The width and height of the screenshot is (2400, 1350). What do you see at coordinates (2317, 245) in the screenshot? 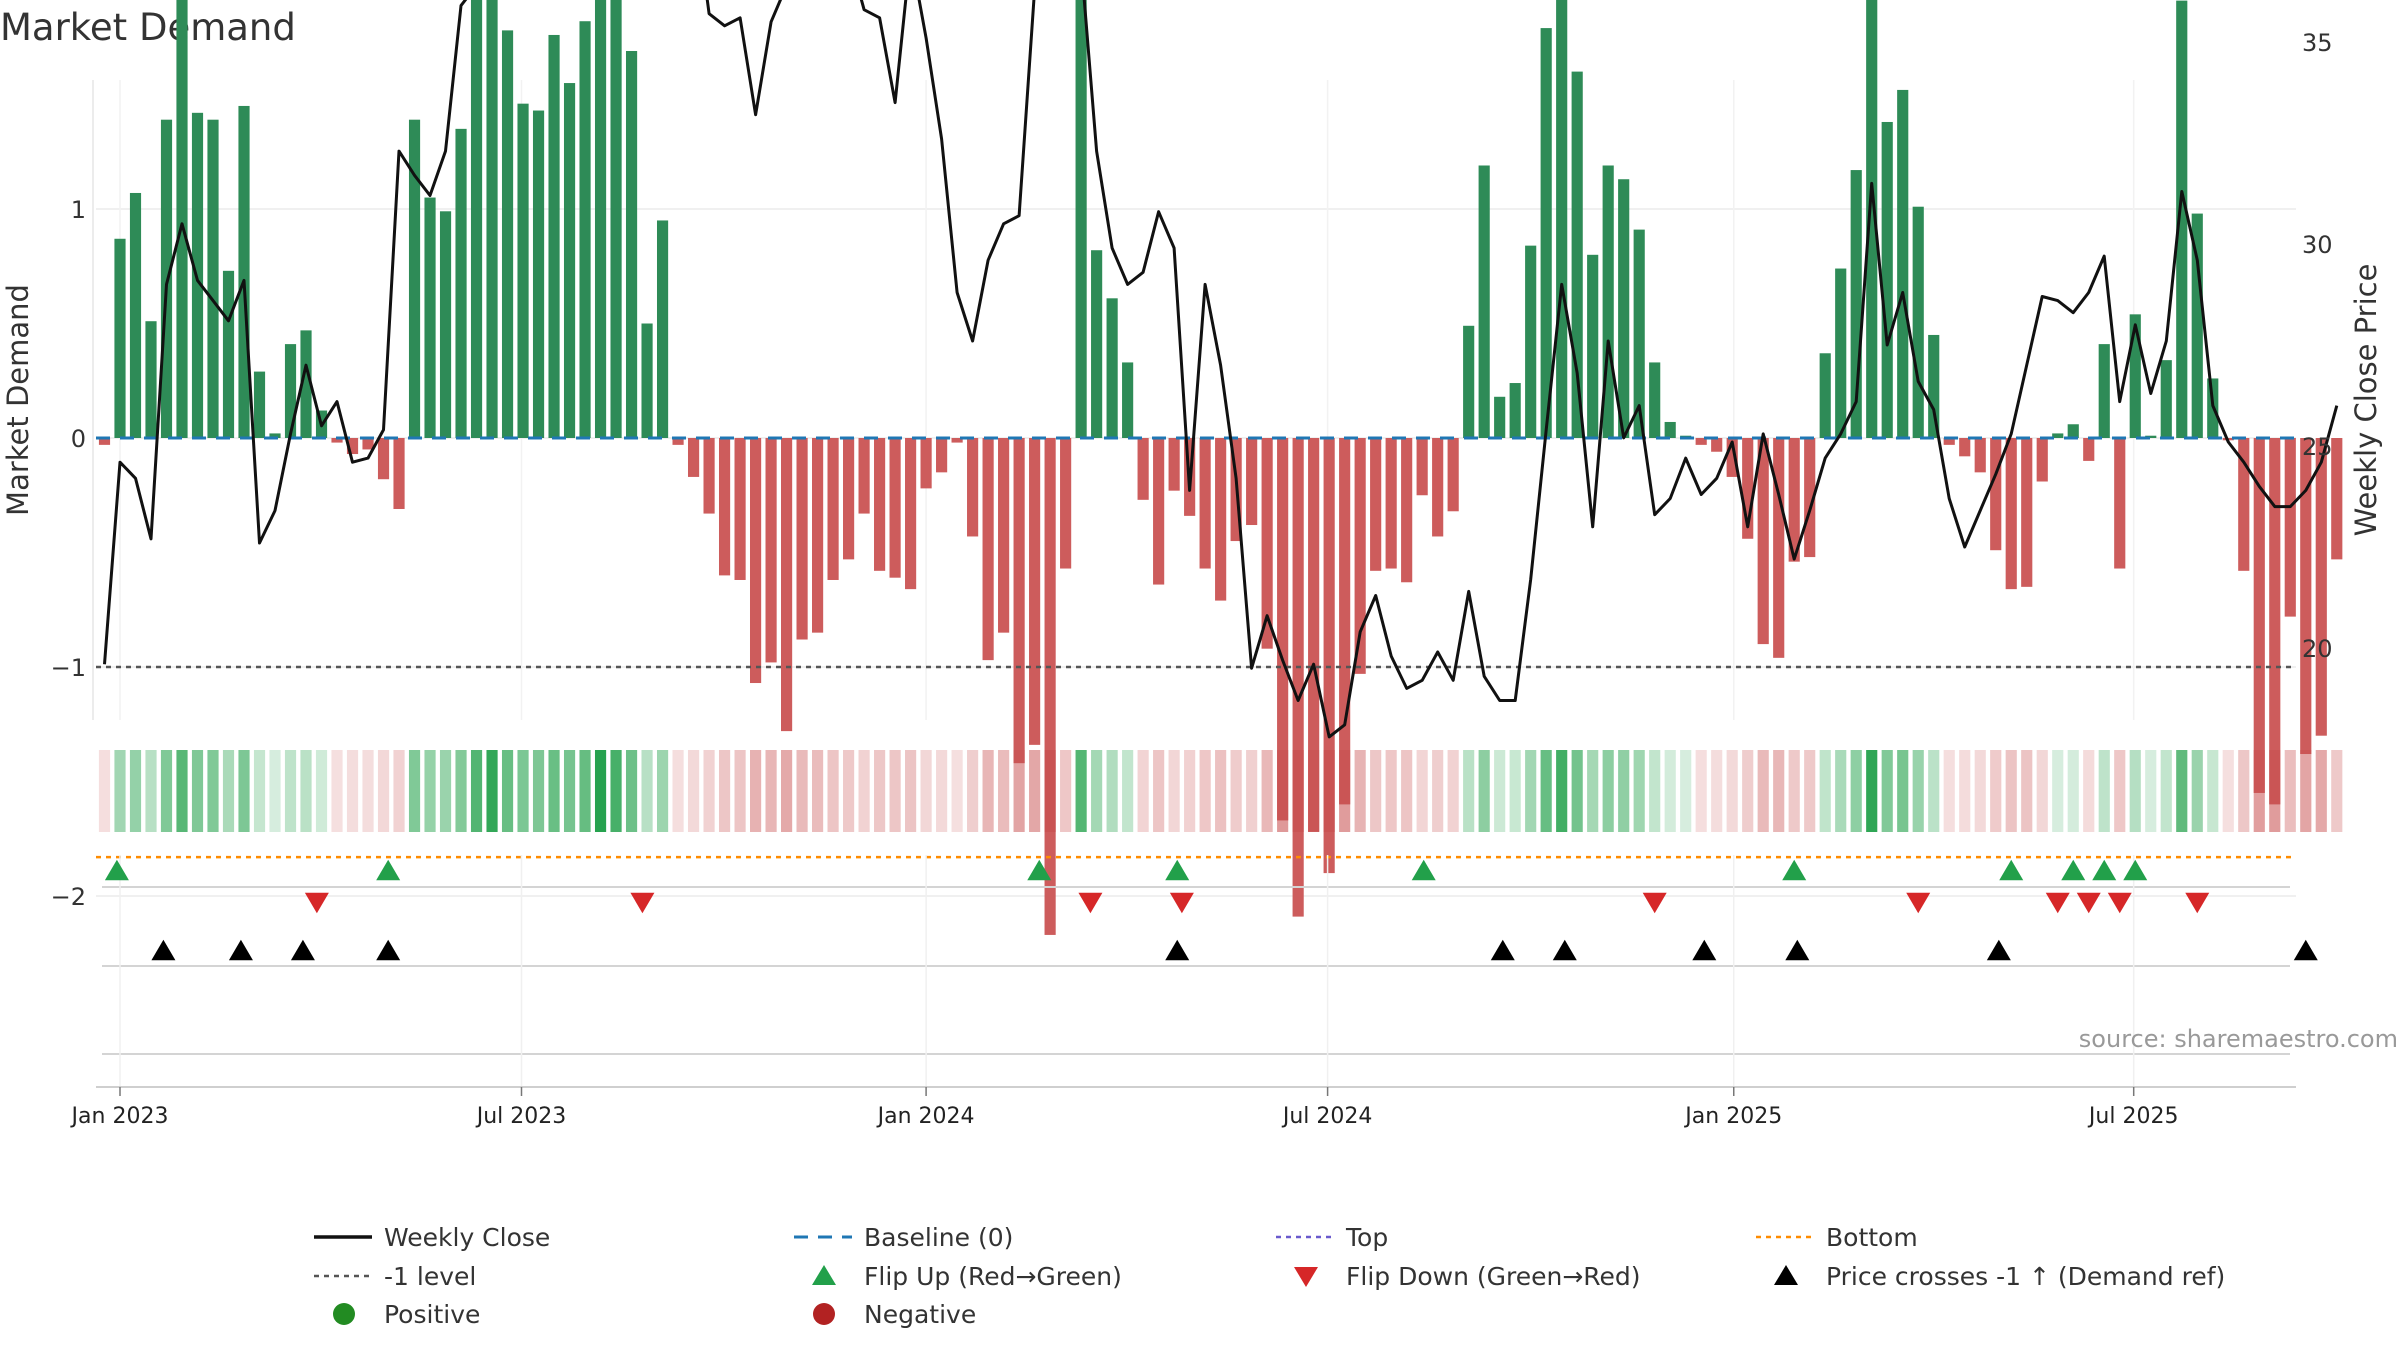
I see `y2-tick-label: 30` at bounding box center [2317, 245].